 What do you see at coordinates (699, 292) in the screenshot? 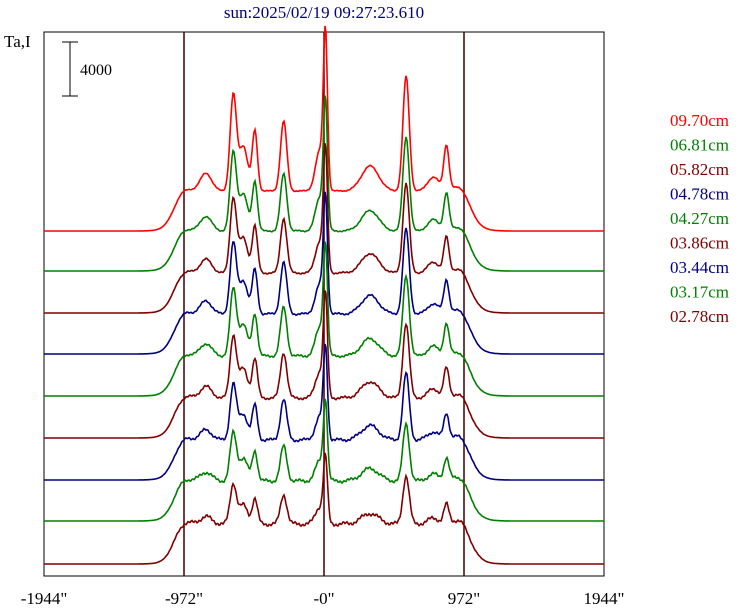
I see `legend-entry: 03.17cm` at bounding box center [699, 292].